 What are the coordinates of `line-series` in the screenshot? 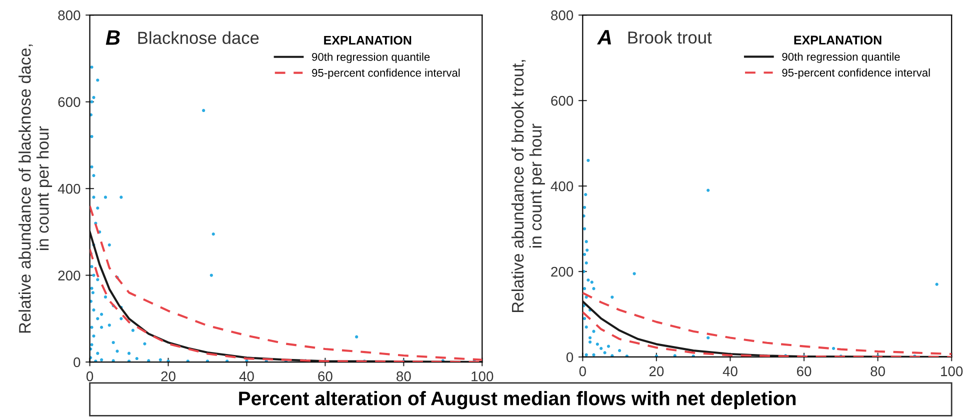 It's located at (767, 324).